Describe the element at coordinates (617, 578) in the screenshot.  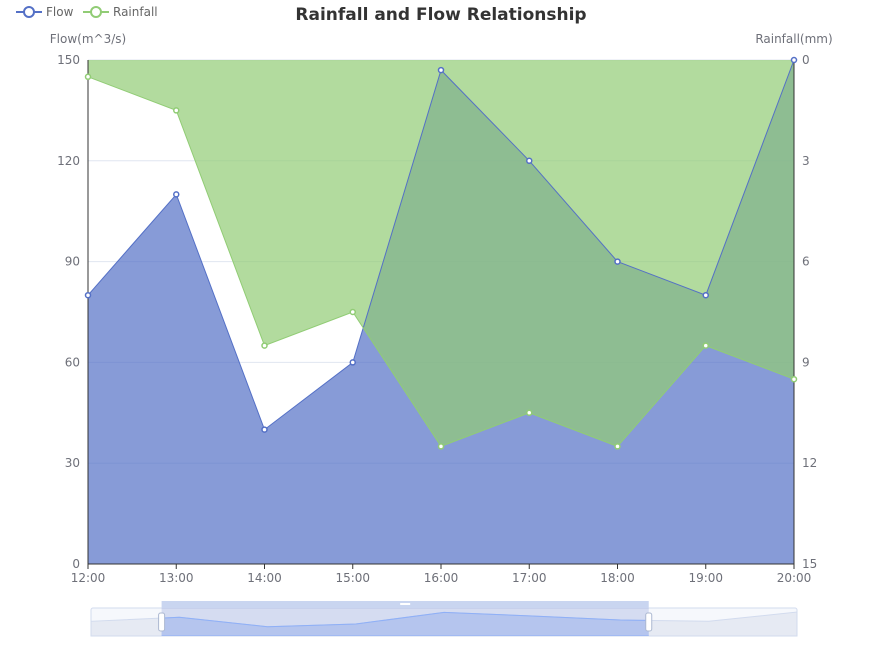
I see `x-tick-label: 18:00` at that location.